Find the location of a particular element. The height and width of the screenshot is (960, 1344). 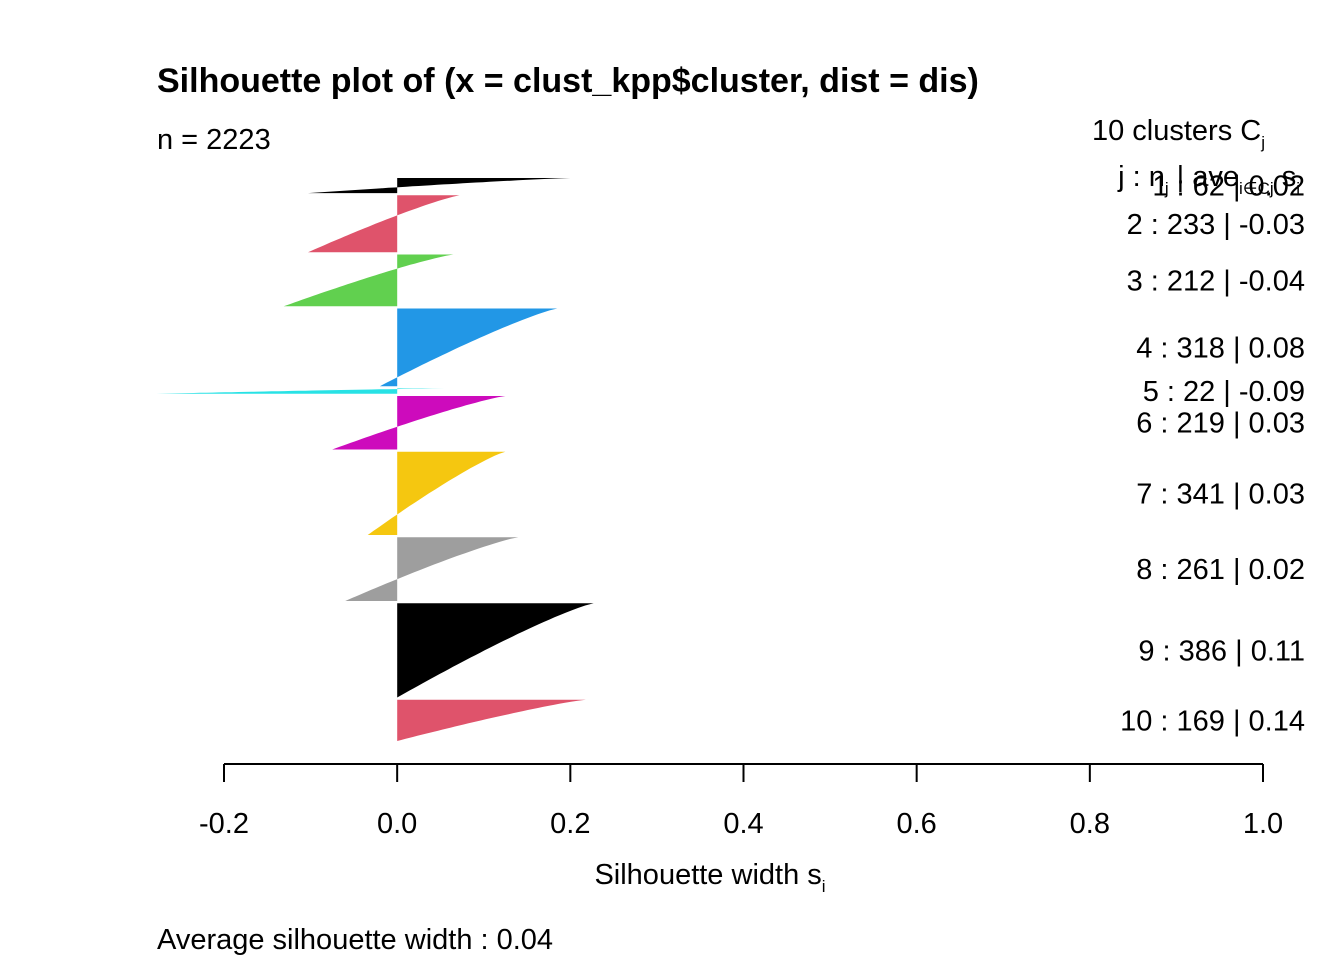

x-tick-label-6: 1.0 is located at coordinates (1263, 824).